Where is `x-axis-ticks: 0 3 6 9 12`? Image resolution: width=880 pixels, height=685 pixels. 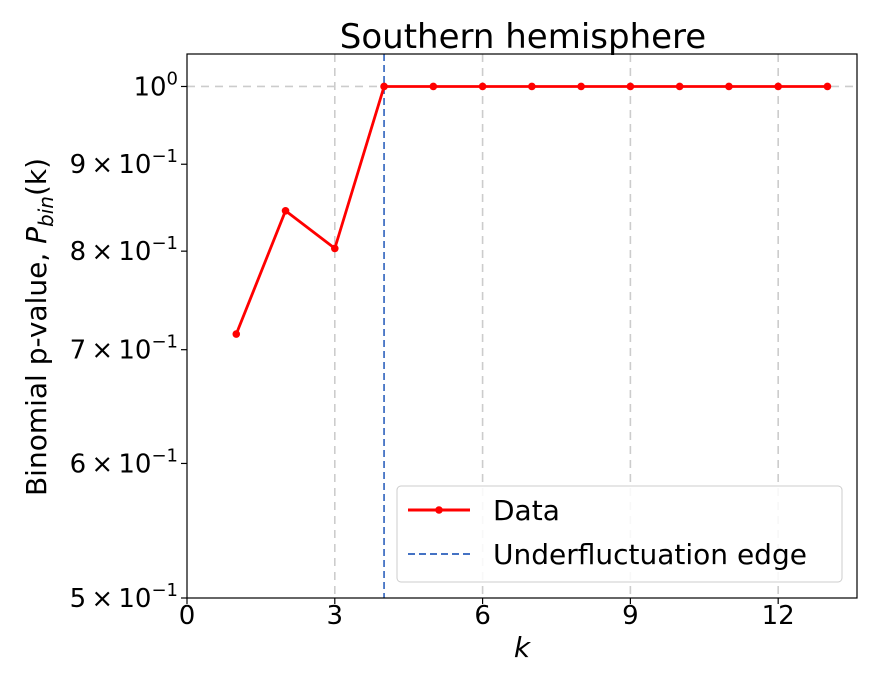 x-axis-ticks: 0 3 6 9 12 is located at coordinates (487, 614).